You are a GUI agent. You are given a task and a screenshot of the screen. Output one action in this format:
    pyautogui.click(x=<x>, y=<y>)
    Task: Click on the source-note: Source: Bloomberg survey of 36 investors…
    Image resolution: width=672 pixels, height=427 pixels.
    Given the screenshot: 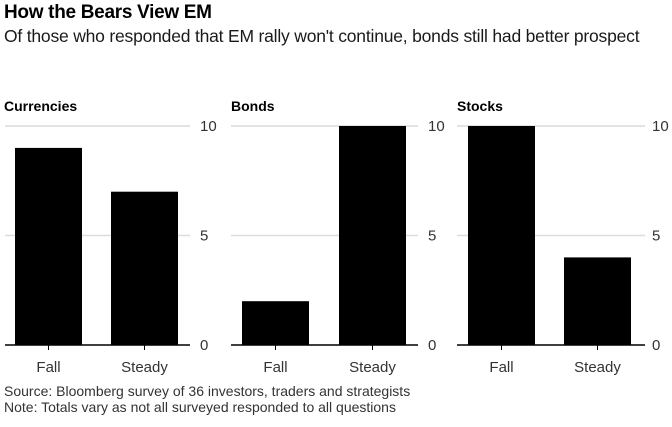 What is the action you would take?
    pyautogui.click(x=207, y=391)
    